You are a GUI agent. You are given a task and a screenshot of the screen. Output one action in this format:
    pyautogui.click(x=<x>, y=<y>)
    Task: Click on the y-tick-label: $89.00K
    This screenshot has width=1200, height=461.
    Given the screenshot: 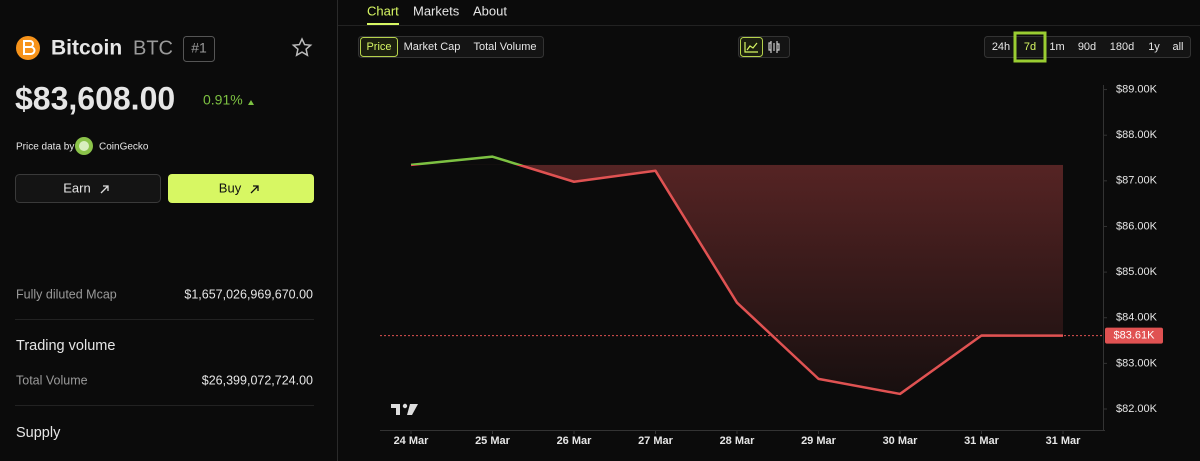 What is the action you would take?
    pyautogui.click(x=1137, y=89)
    